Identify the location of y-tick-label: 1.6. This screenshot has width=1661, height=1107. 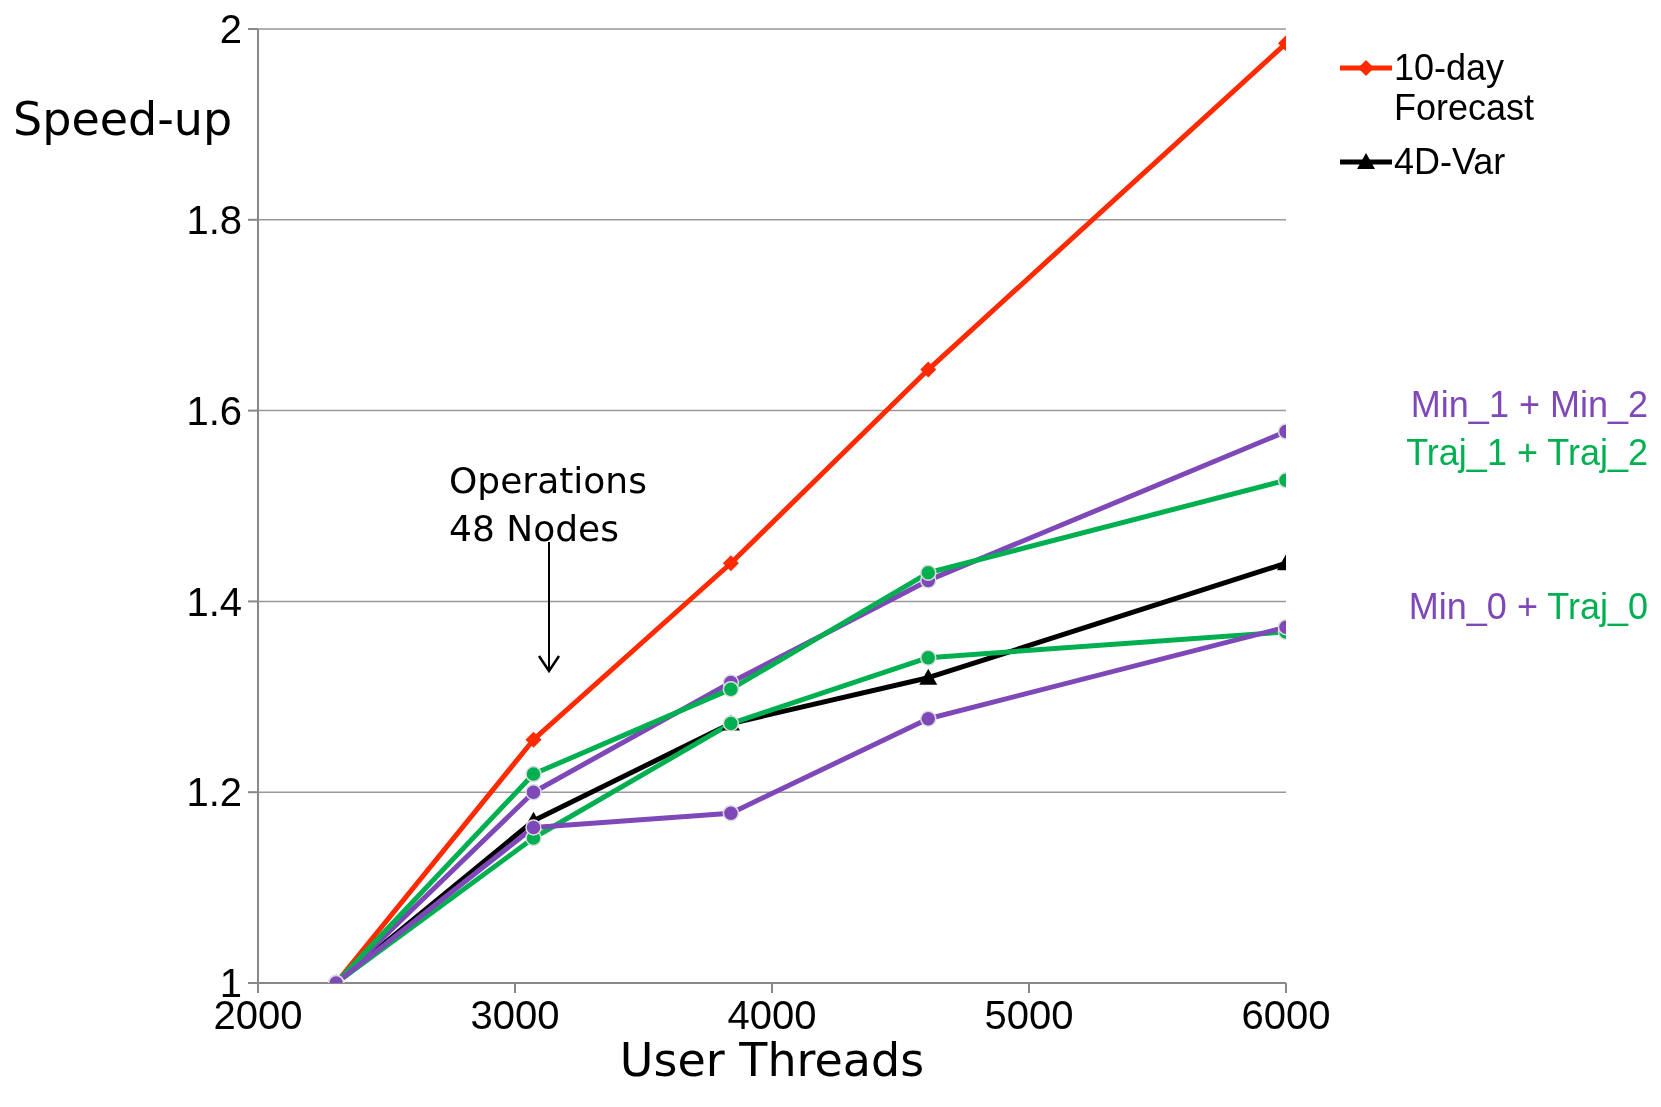
(214, 410).